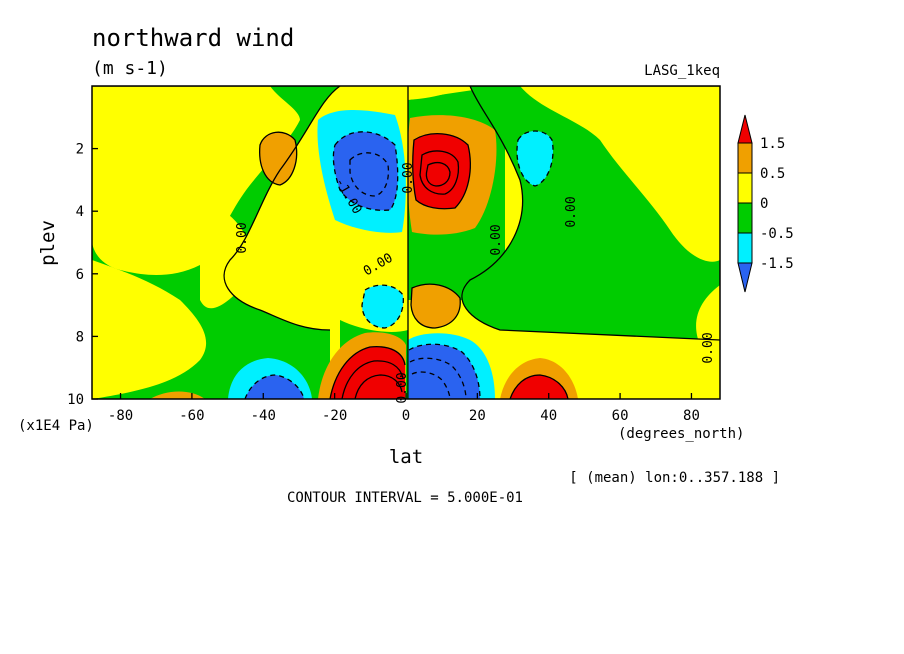 The width and height of the screenshot is (904, 654). Describe the element at coordinates (772, 144) in the screenshot. I see `colorbar-label: 1.5` at that location.